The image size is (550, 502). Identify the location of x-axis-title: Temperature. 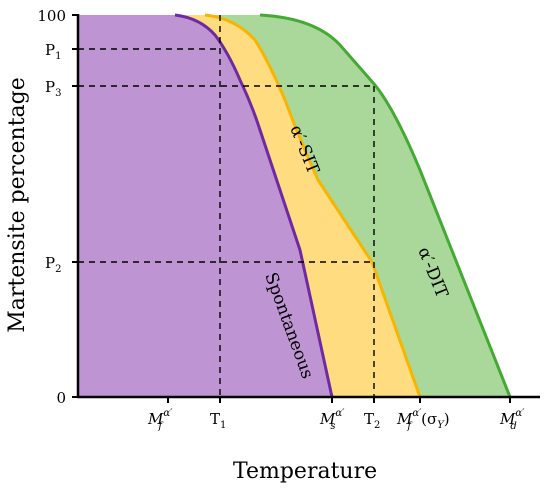
(305, 471).